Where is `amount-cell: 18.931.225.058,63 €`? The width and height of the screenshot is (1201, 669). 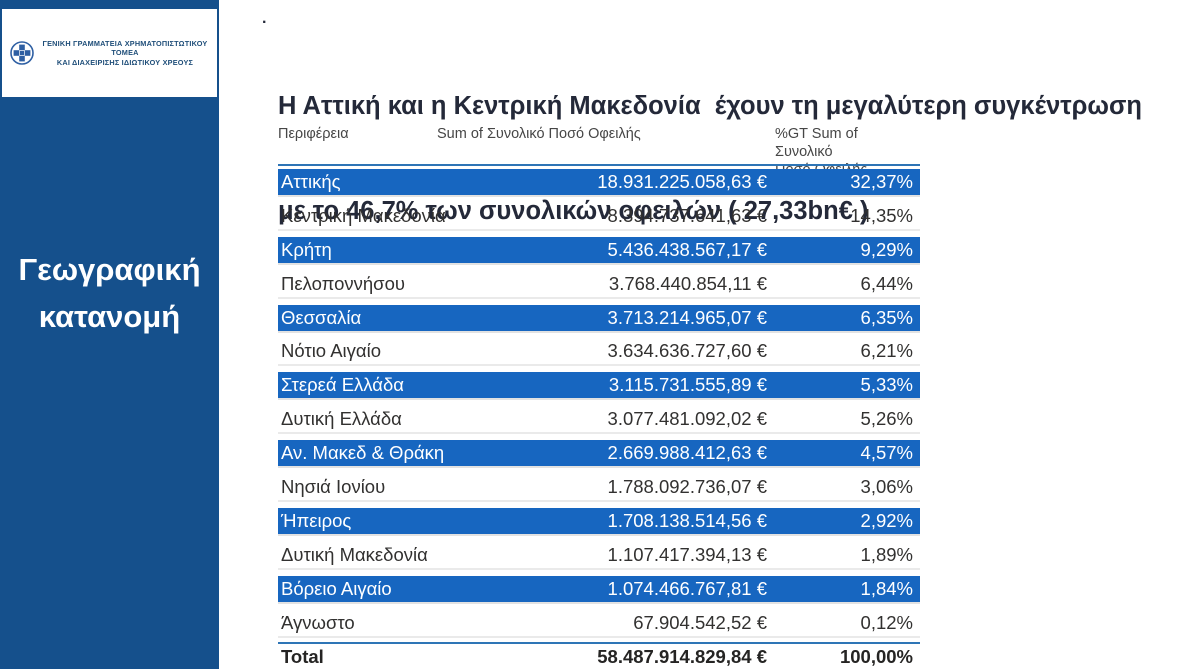
amount-cell: 18.931.225.058,63 € is located at coordinates (682, 181).